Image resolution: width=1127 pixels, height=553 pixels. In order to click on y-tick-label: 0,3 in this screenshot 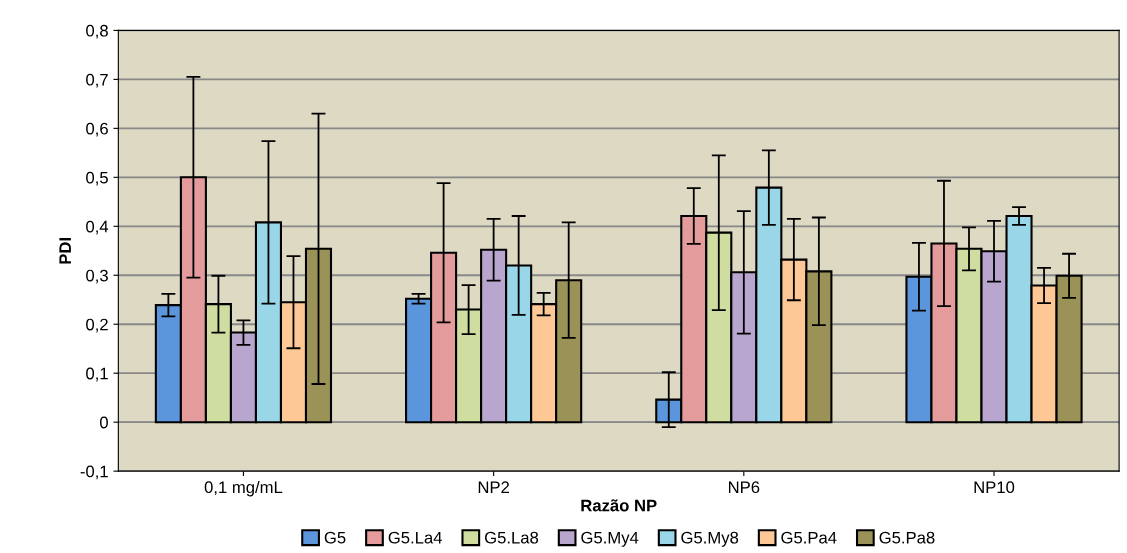, I will do `click(97, 276)`.